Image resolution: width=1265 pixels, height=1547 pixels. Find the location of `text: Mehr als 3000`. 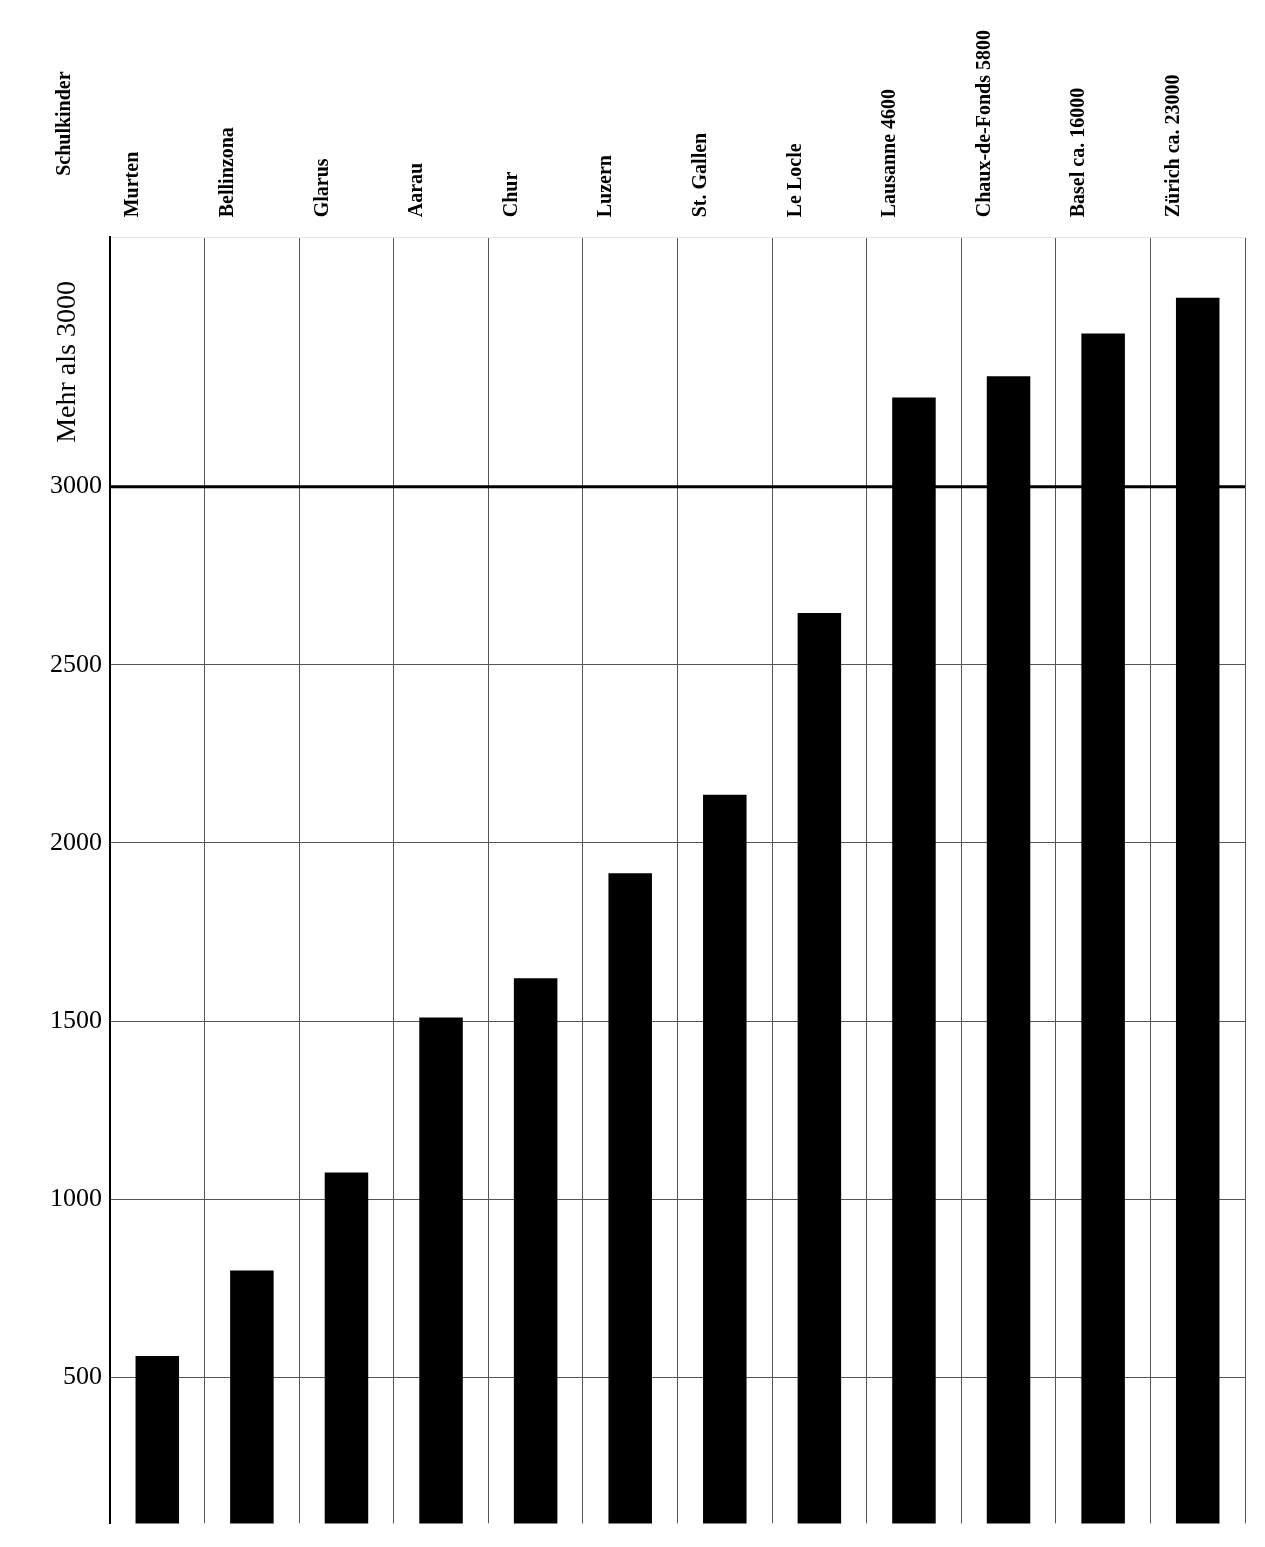

text: Mehr als 3000 is located at coordinates (66, 362).